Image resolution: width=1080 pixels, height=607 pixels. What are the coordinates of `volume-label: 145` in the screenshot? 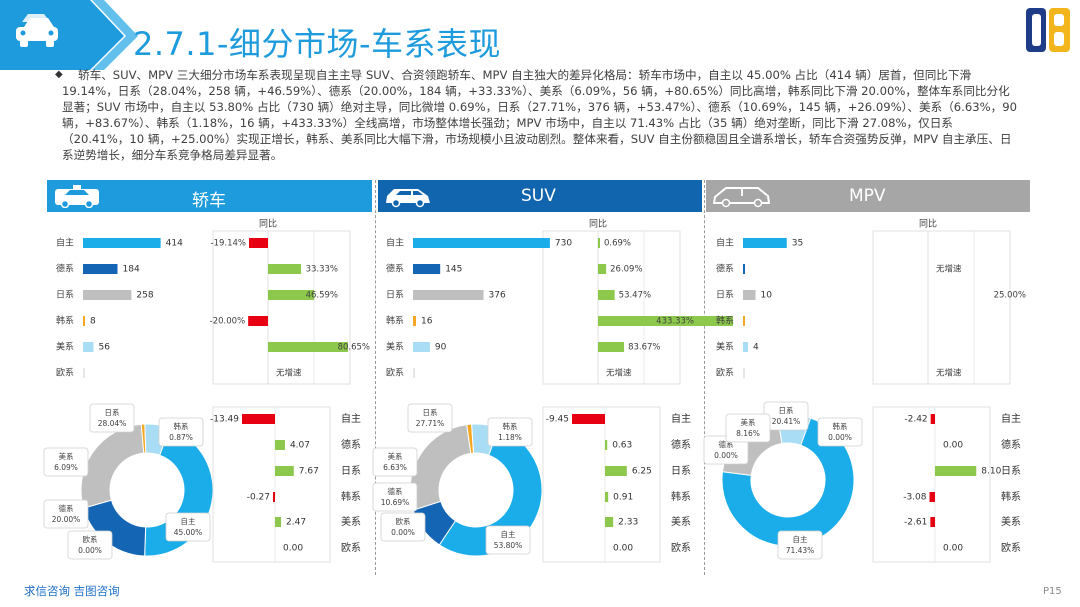 It's located at (453, 270).